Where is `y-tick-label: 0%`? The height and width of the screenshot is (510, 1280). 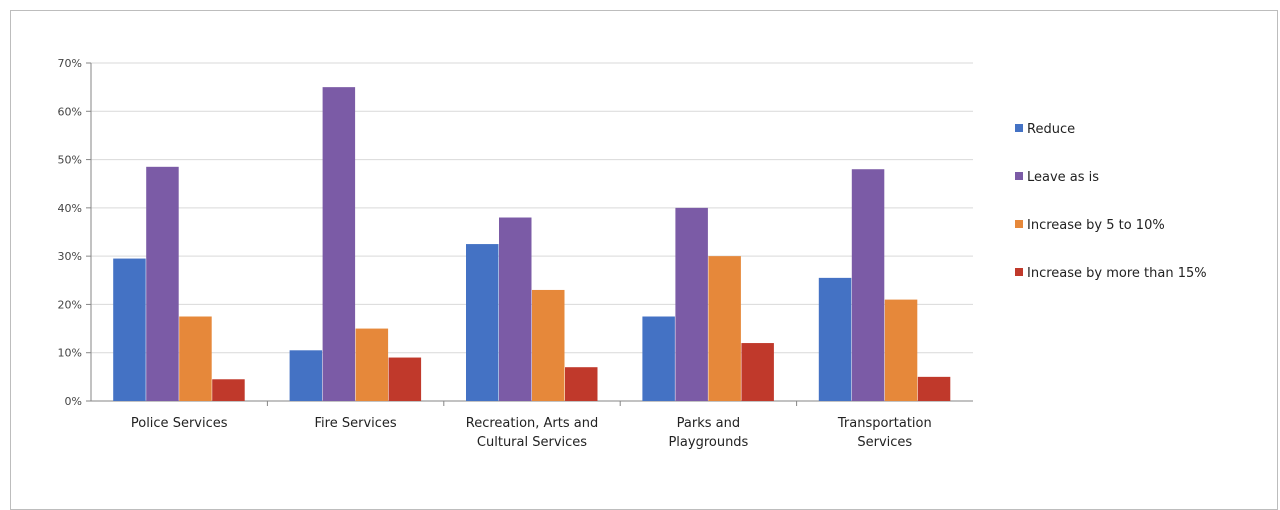 y-tick-label: 0% is located at coordinates (73, 401).